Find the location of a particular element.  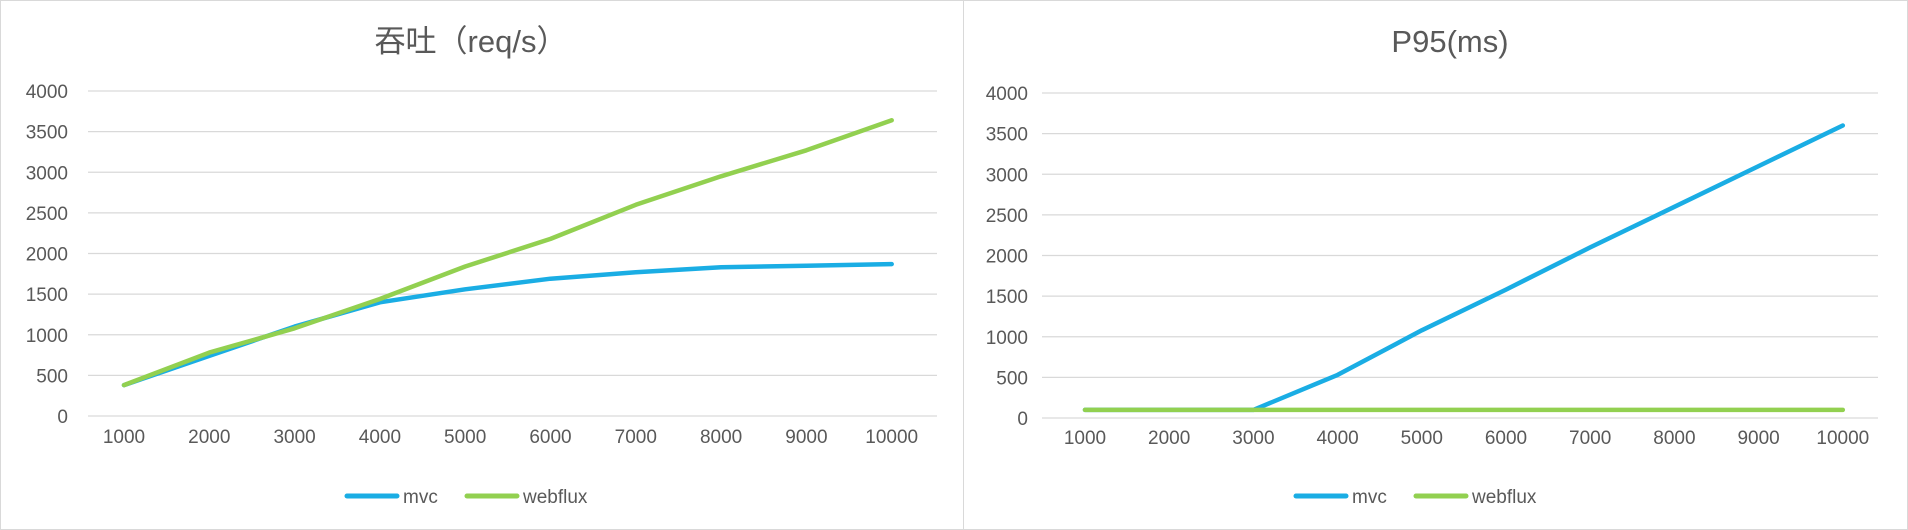

throughput-y-tick-label: 4000 is located at coordinates (47, 92).